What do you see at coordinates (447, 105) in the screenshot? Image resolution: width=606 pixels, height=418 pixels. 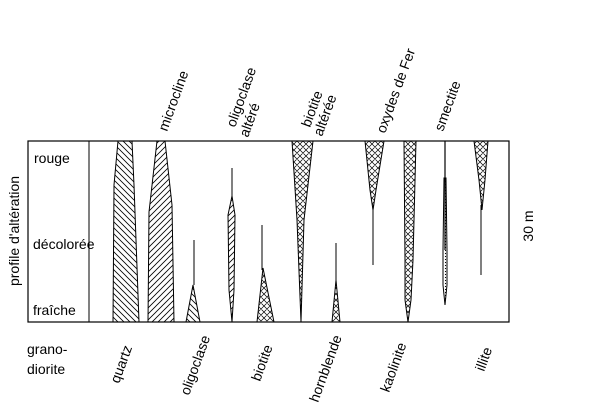 I see `label-smectite: smectite` at bounding box center [447, 105].